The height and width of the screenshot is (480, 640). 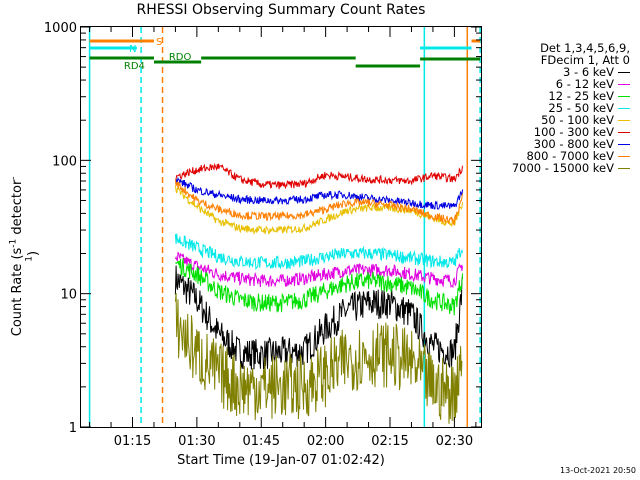 What do you see at coordinates (60, 28) in the screenshot?
I see `y-tick-label: 1000` at bounding box center [60, 28].